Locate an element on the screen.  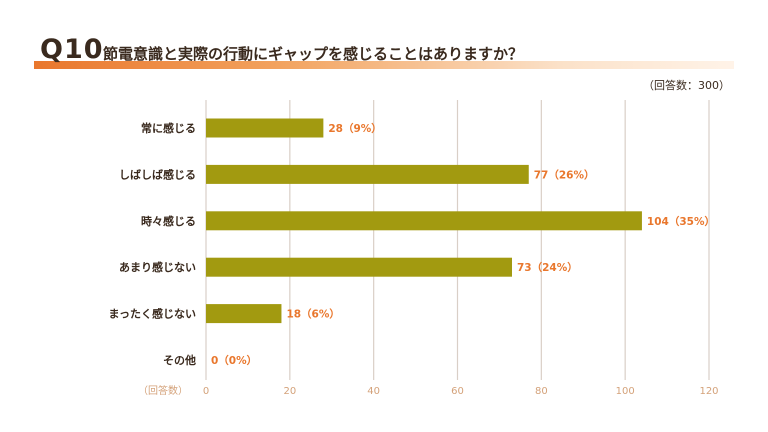
value-label-4: 18（6%） is located at coordinates (312, 314).